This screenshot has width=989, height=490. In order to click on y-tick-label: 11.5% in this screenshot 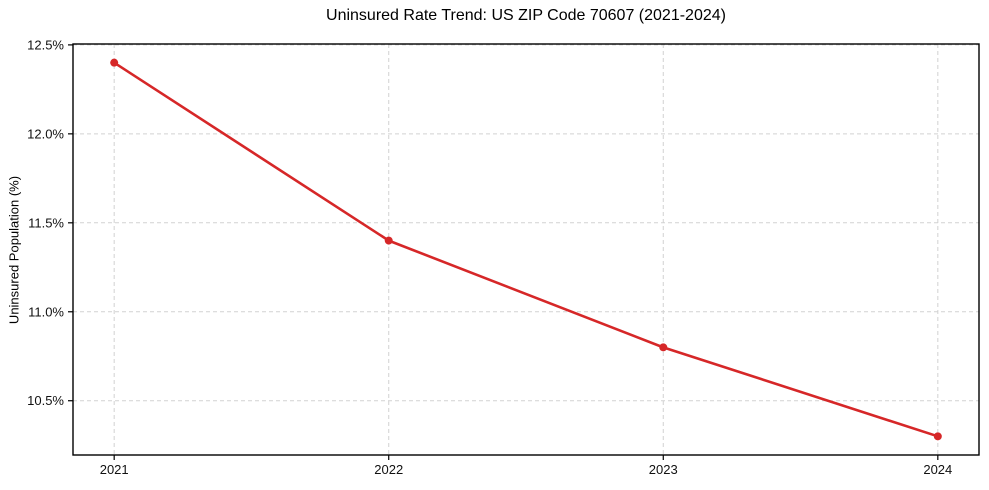, I will do `click(46, 222)`.